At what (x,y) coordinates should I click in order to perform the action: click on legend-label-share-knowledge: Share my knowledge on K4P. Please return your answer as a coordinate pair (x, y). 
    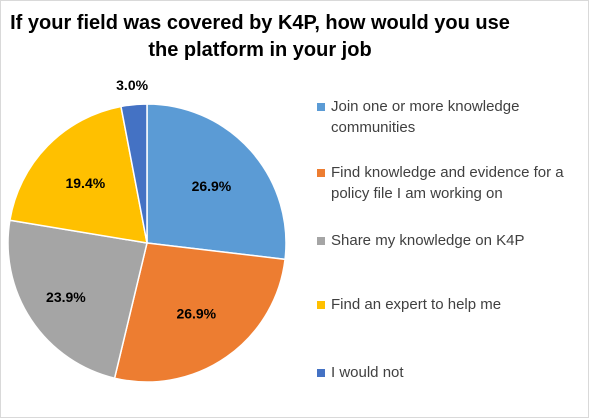
    Looking at the image, I should click on (428, 240).